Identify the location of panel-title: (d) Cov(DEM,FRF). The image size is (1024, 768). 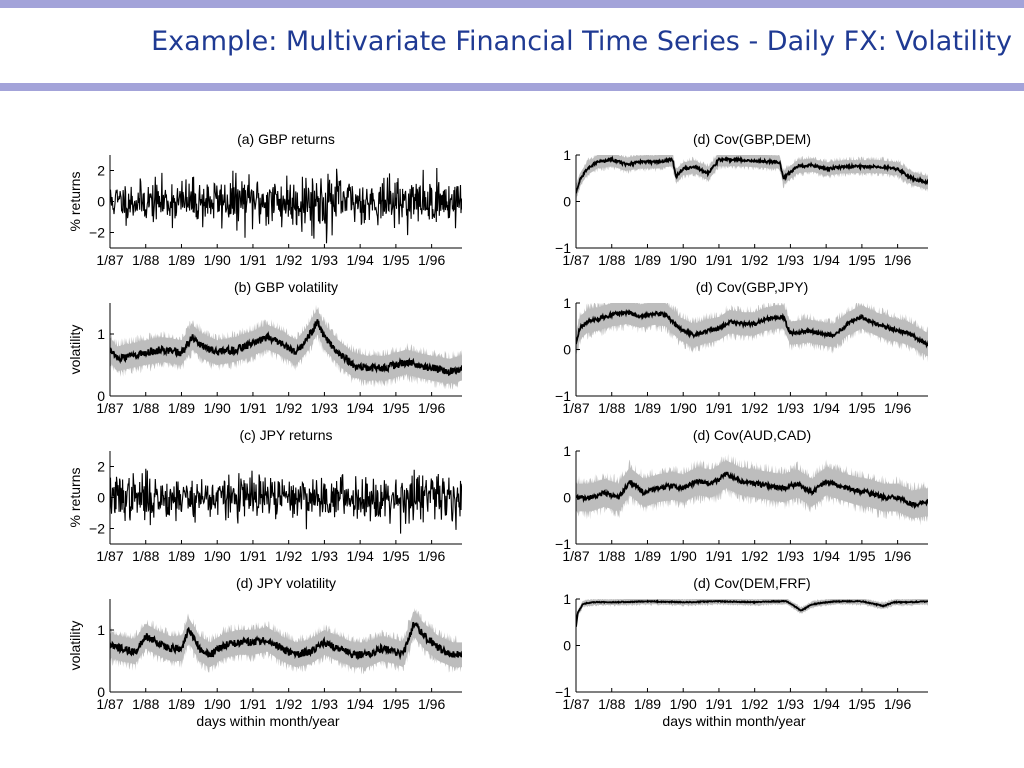
(751, 583).